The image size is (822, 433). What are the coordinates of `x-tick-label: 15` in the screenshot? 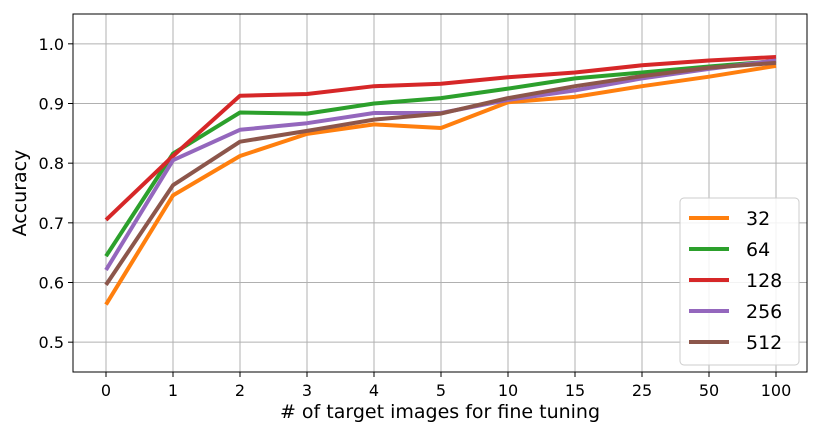 It's located at (575, 390).